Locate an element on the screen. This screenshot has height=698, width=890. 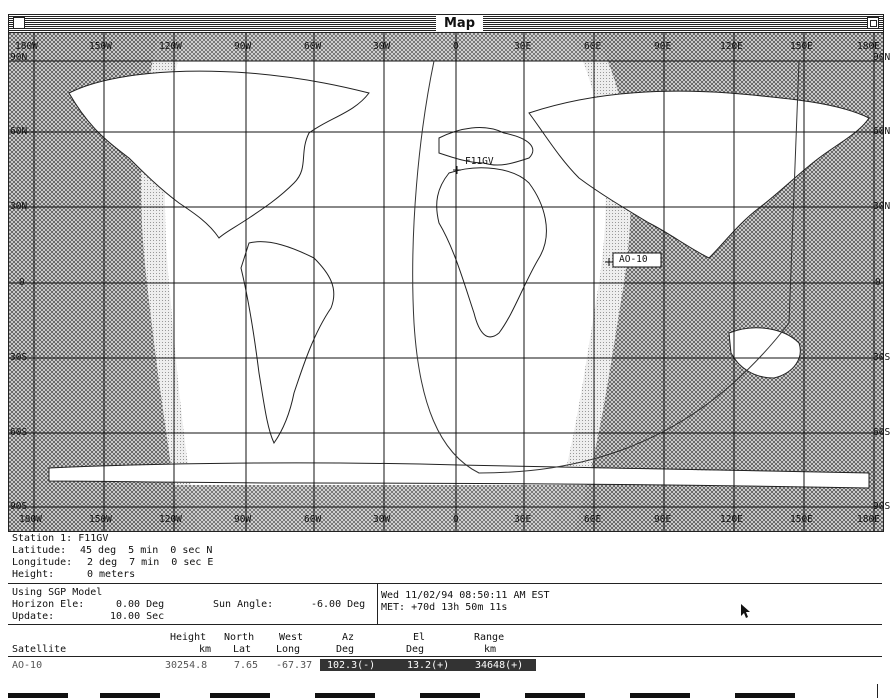
cell-long: -67.37 is located at coordinates (294, 665).